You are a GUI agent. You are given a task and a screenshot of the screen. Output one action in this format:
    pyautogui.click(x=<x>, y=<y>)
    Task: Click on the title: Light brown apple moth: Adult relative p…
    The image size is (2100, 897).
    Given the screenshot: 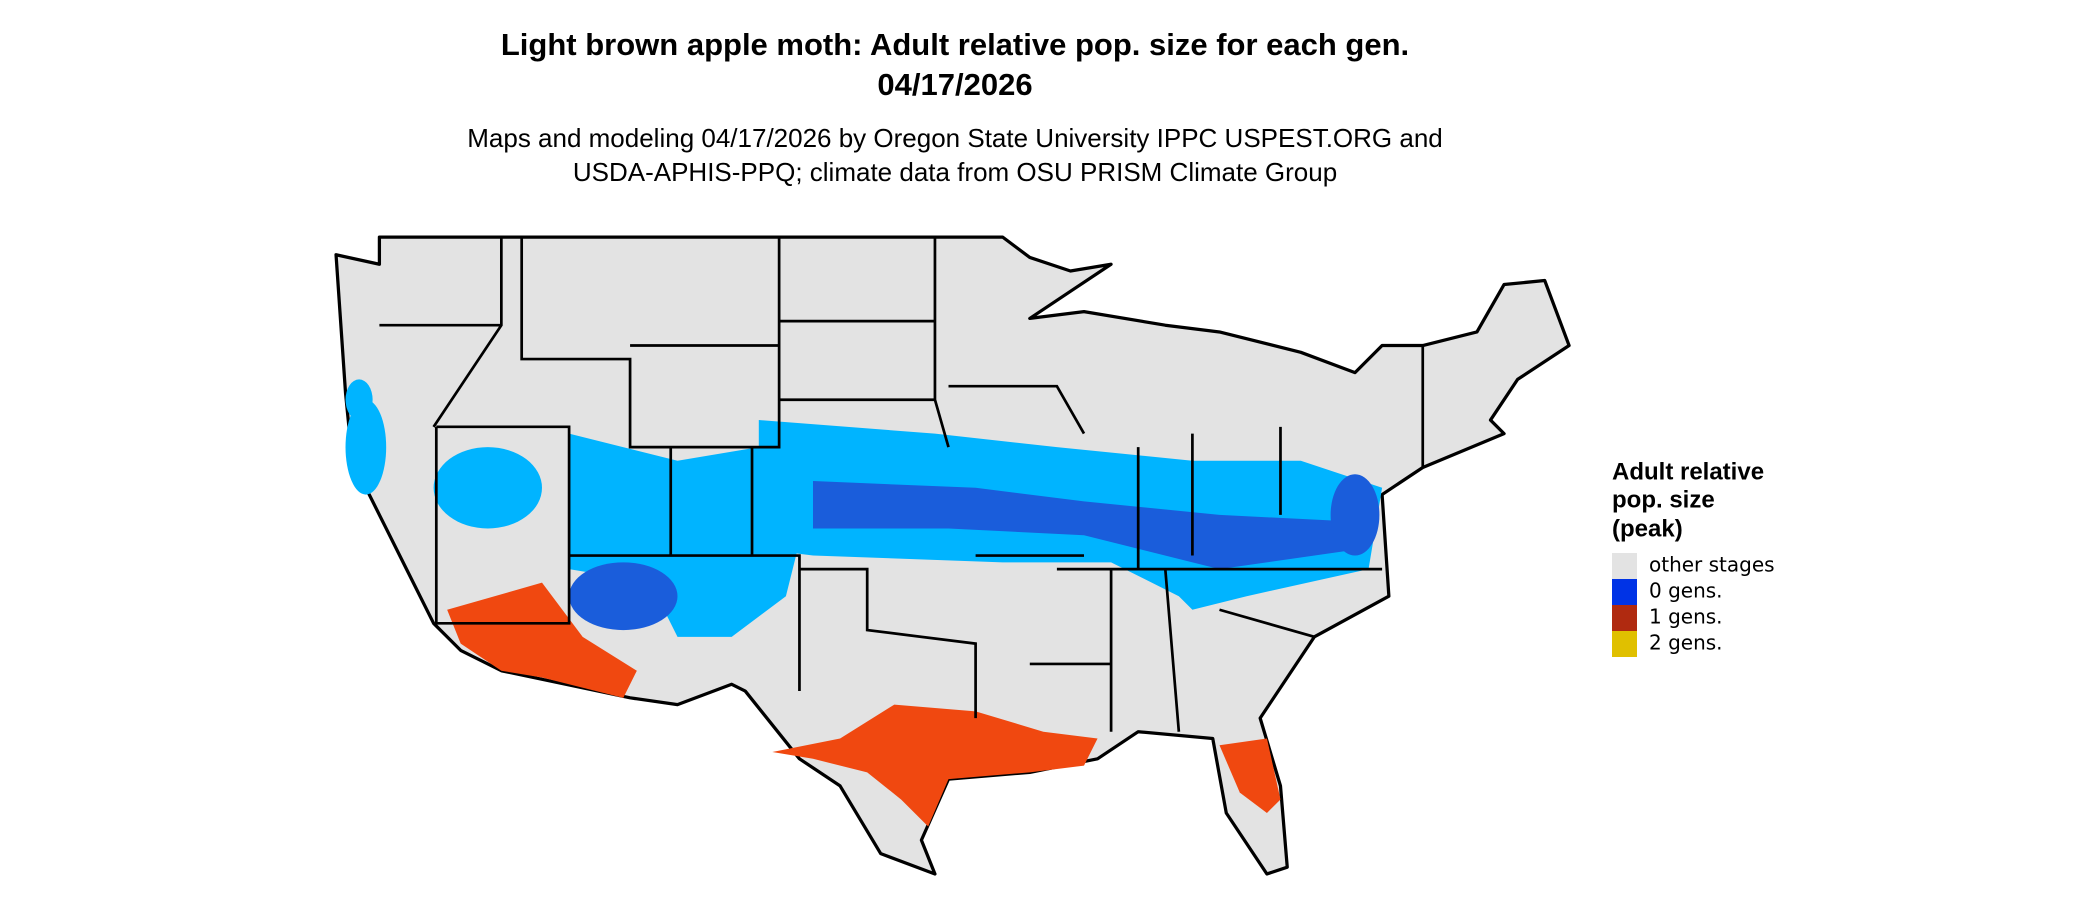 What is the action you would take?
    pyautogui.click(x=955, y=44)
    